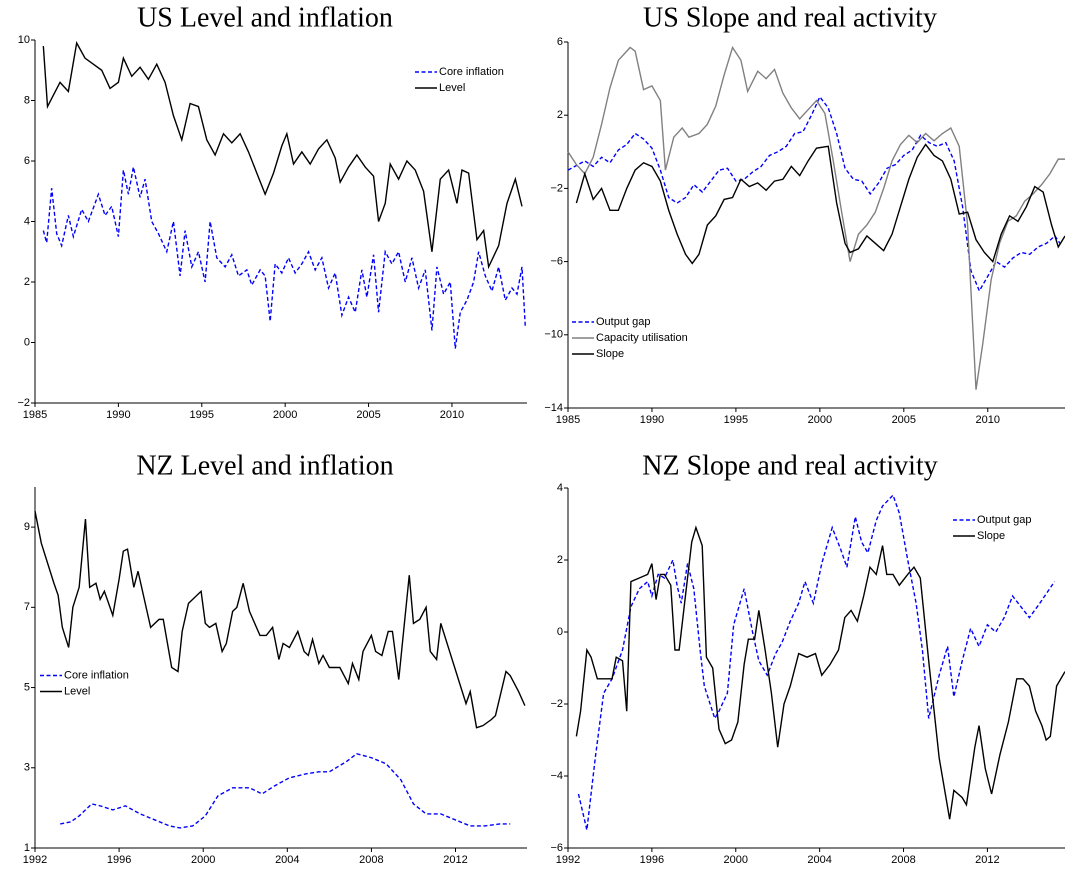  I want to click on legend-label: Capacity utilisation, so click(642, 338).